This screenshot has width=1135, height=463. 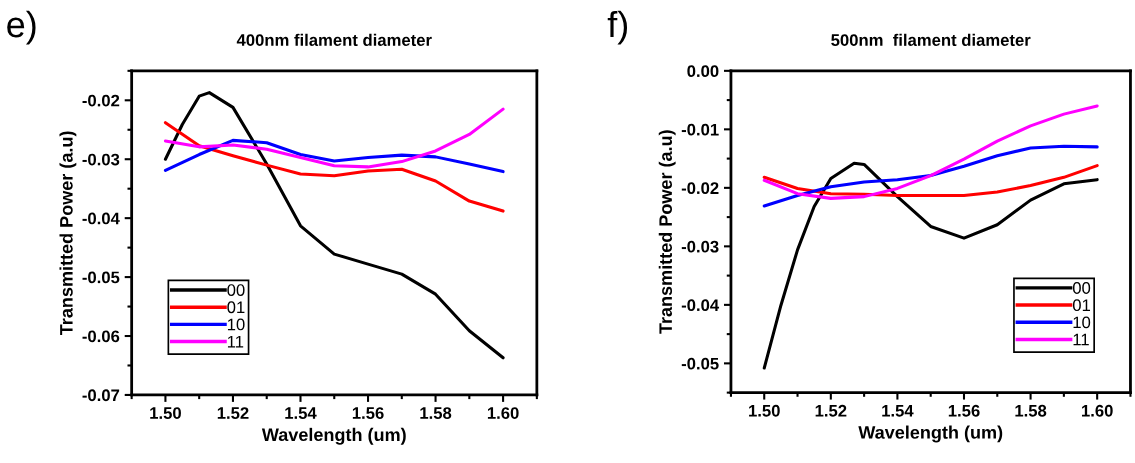 I want to click on y-tick-label: -0.07, so click(x=101, y=395).